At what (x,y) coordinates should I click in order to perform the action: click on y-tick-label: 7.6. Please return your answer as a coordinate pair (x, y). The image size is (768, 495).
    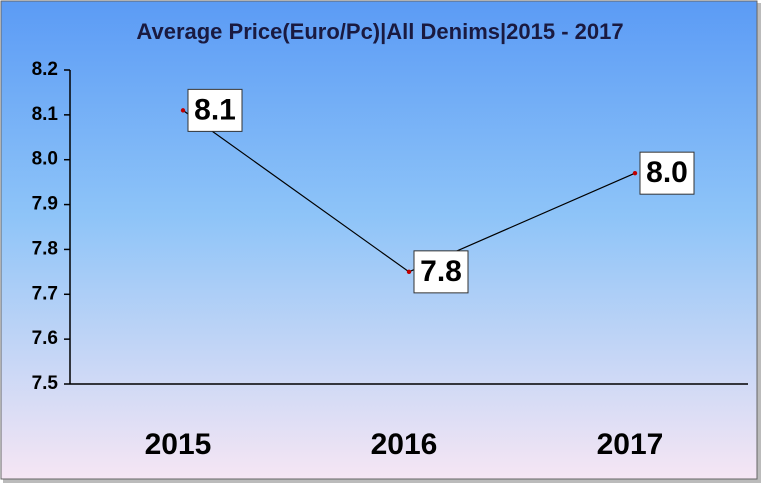
    Looking at the image, I should click on (45, 338).